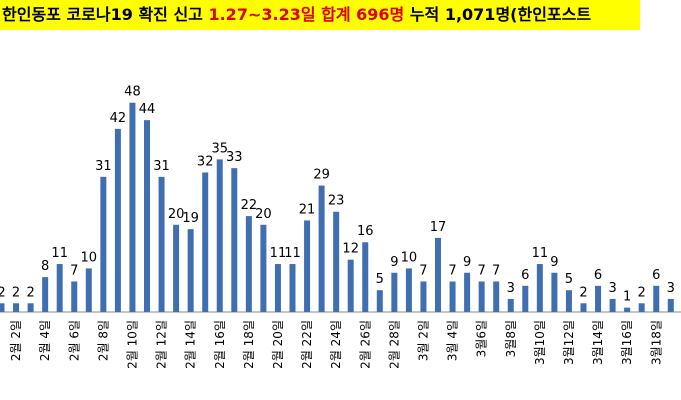  Describe the element at coordinates (161, 166) in the screenshot. I see `value-label: 31` at that location.